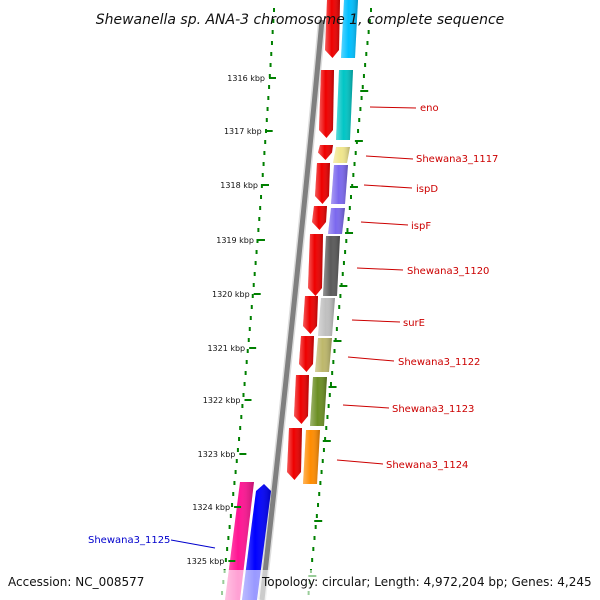 This screenshot has height=600, width=600. Describe the element at coordinates (129, 540) in the screenshot. I see `gene-label: Shewana3_1125` at that location.